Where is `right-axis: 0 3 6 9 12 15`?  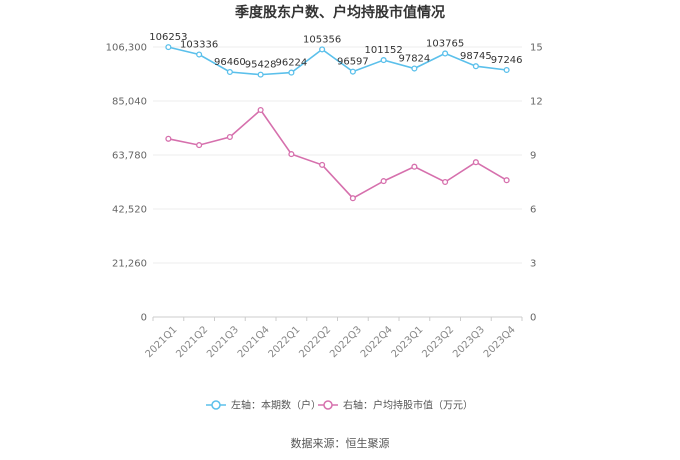
right-axis: 0 3 6 9 12 15 is located at coordinates (536, 183).